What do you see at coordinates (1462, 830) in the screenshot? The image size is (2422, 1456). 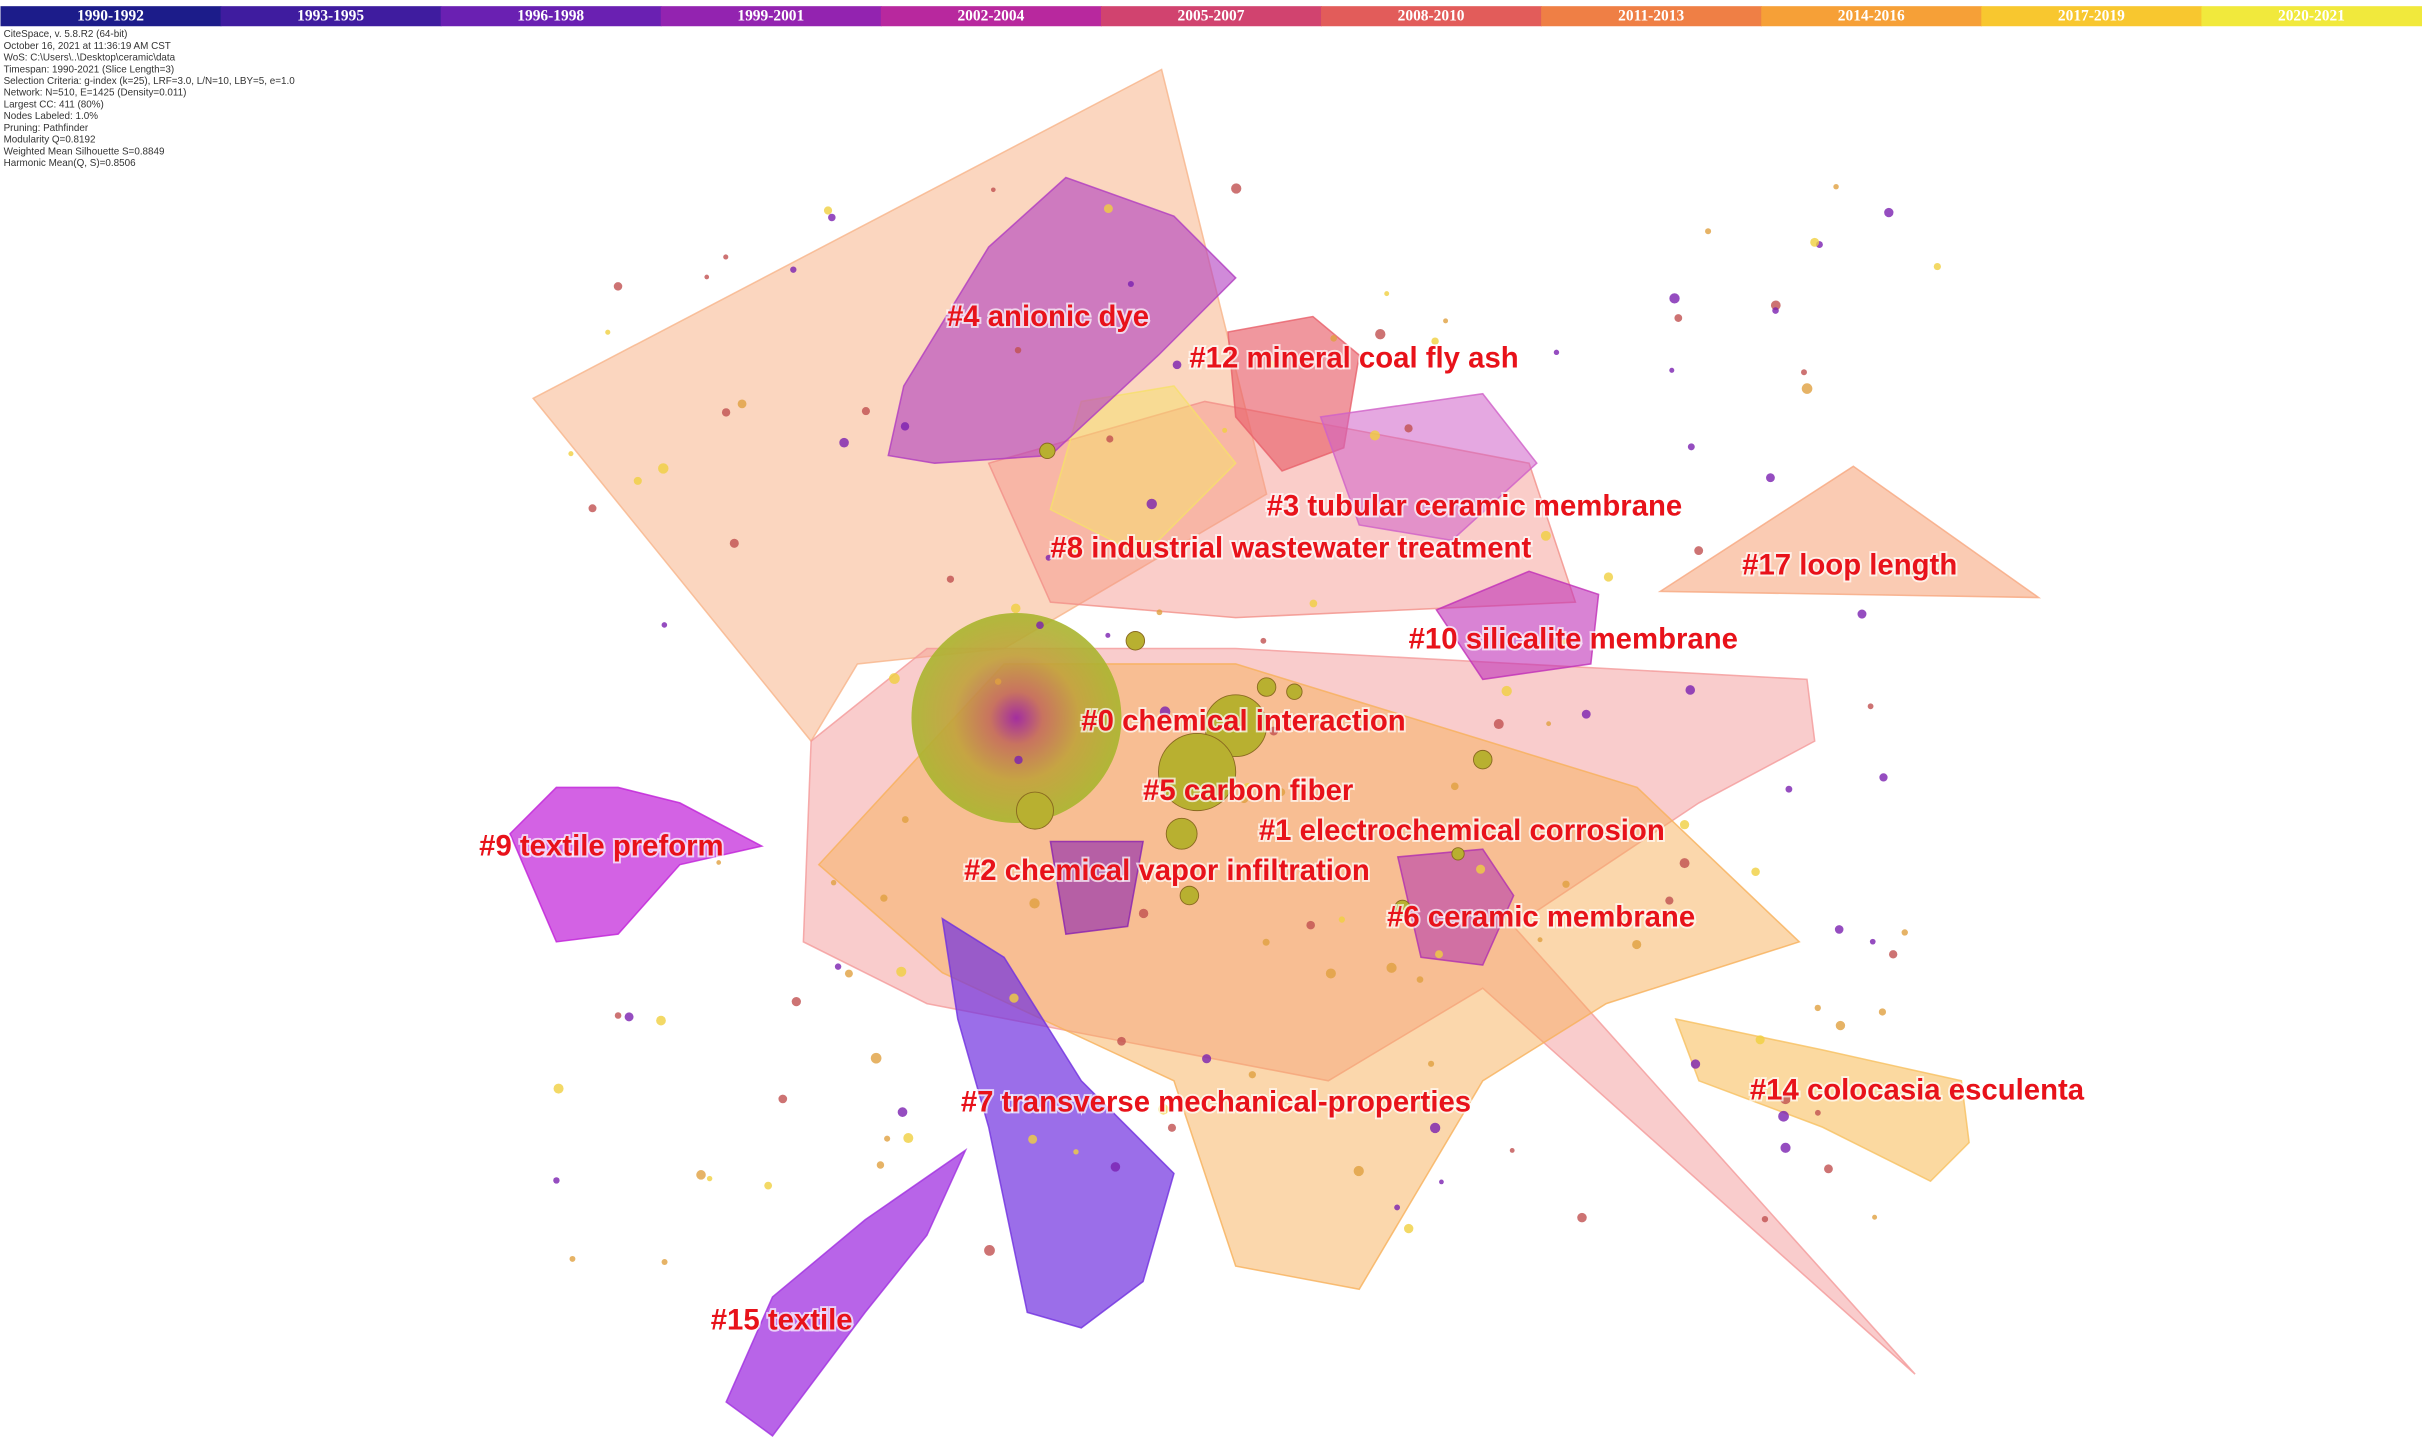 I see `cluster-label: #1 electrochemical corrosion` at bounding box center [1462, 830].